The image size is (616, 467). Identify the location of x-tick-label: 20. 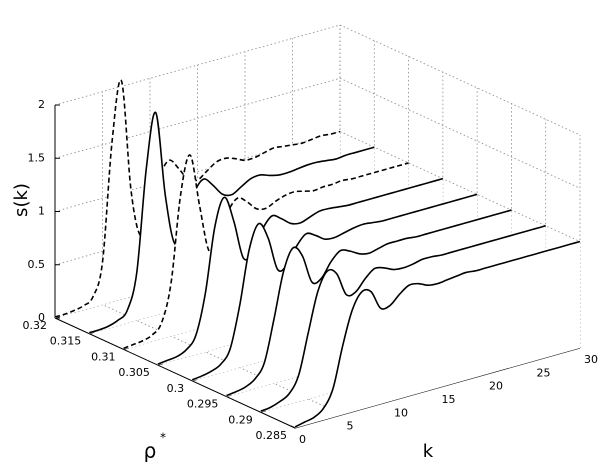
(496, 386).